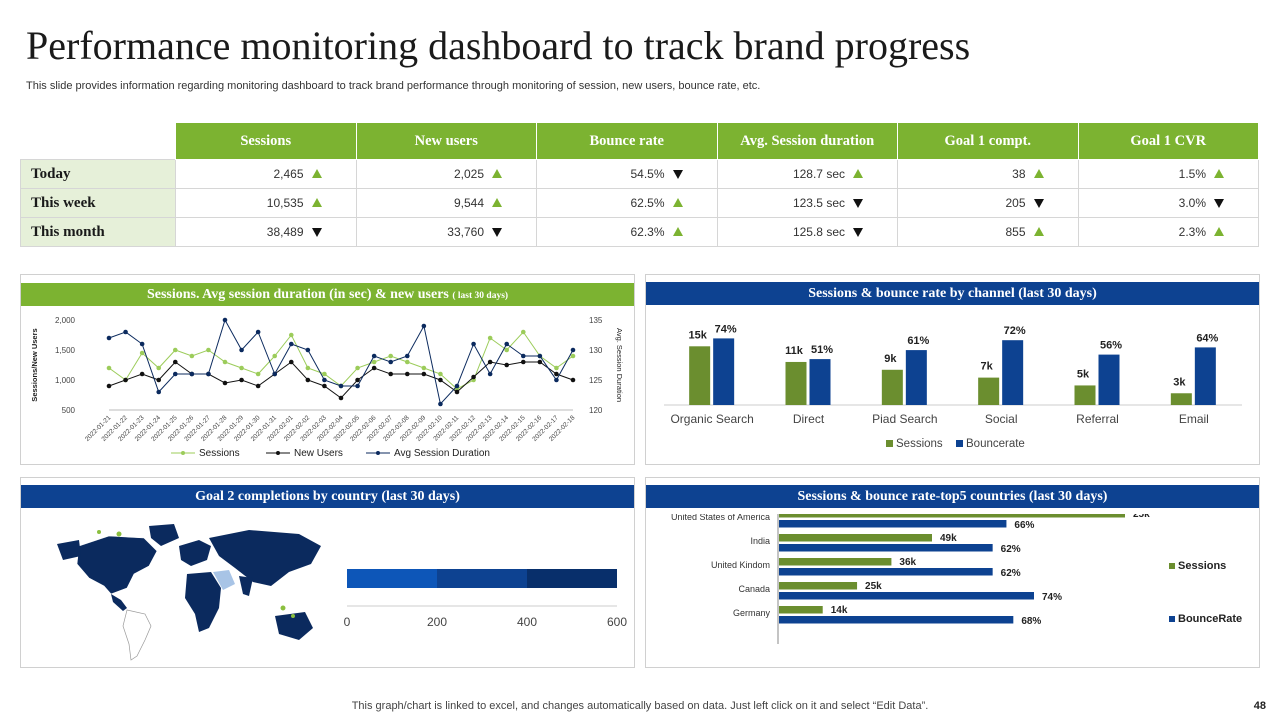 This screenshot has width=1280, height=720. What do you see at coordinates (1194, 419) in the screenshot?
I see `channel-category-label: Email` at bounding box center [1194, 419].